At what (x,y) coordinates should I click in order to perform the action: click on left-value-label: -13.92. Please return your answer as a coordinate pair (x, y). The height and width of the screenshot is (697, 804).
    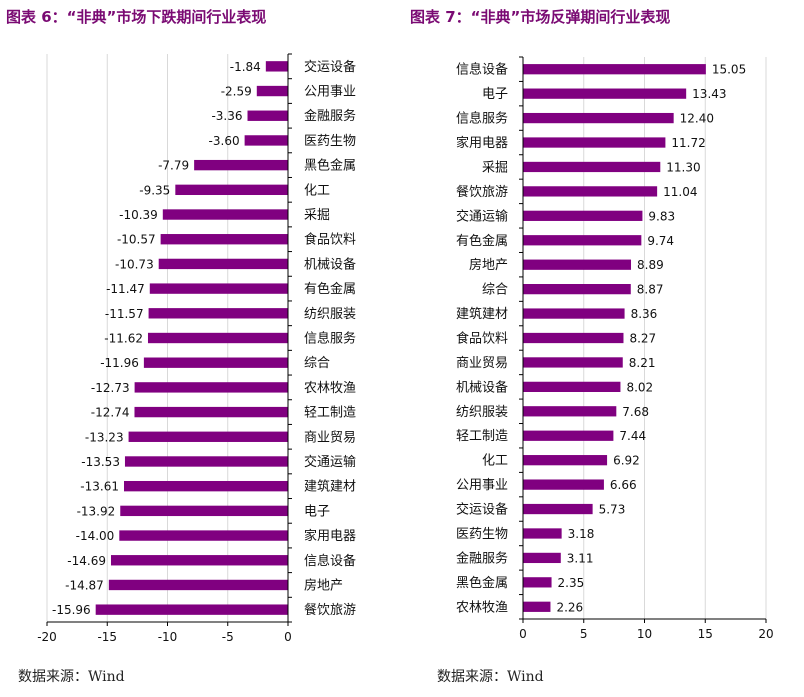
    Looking at the image, I should click on (96, 511).